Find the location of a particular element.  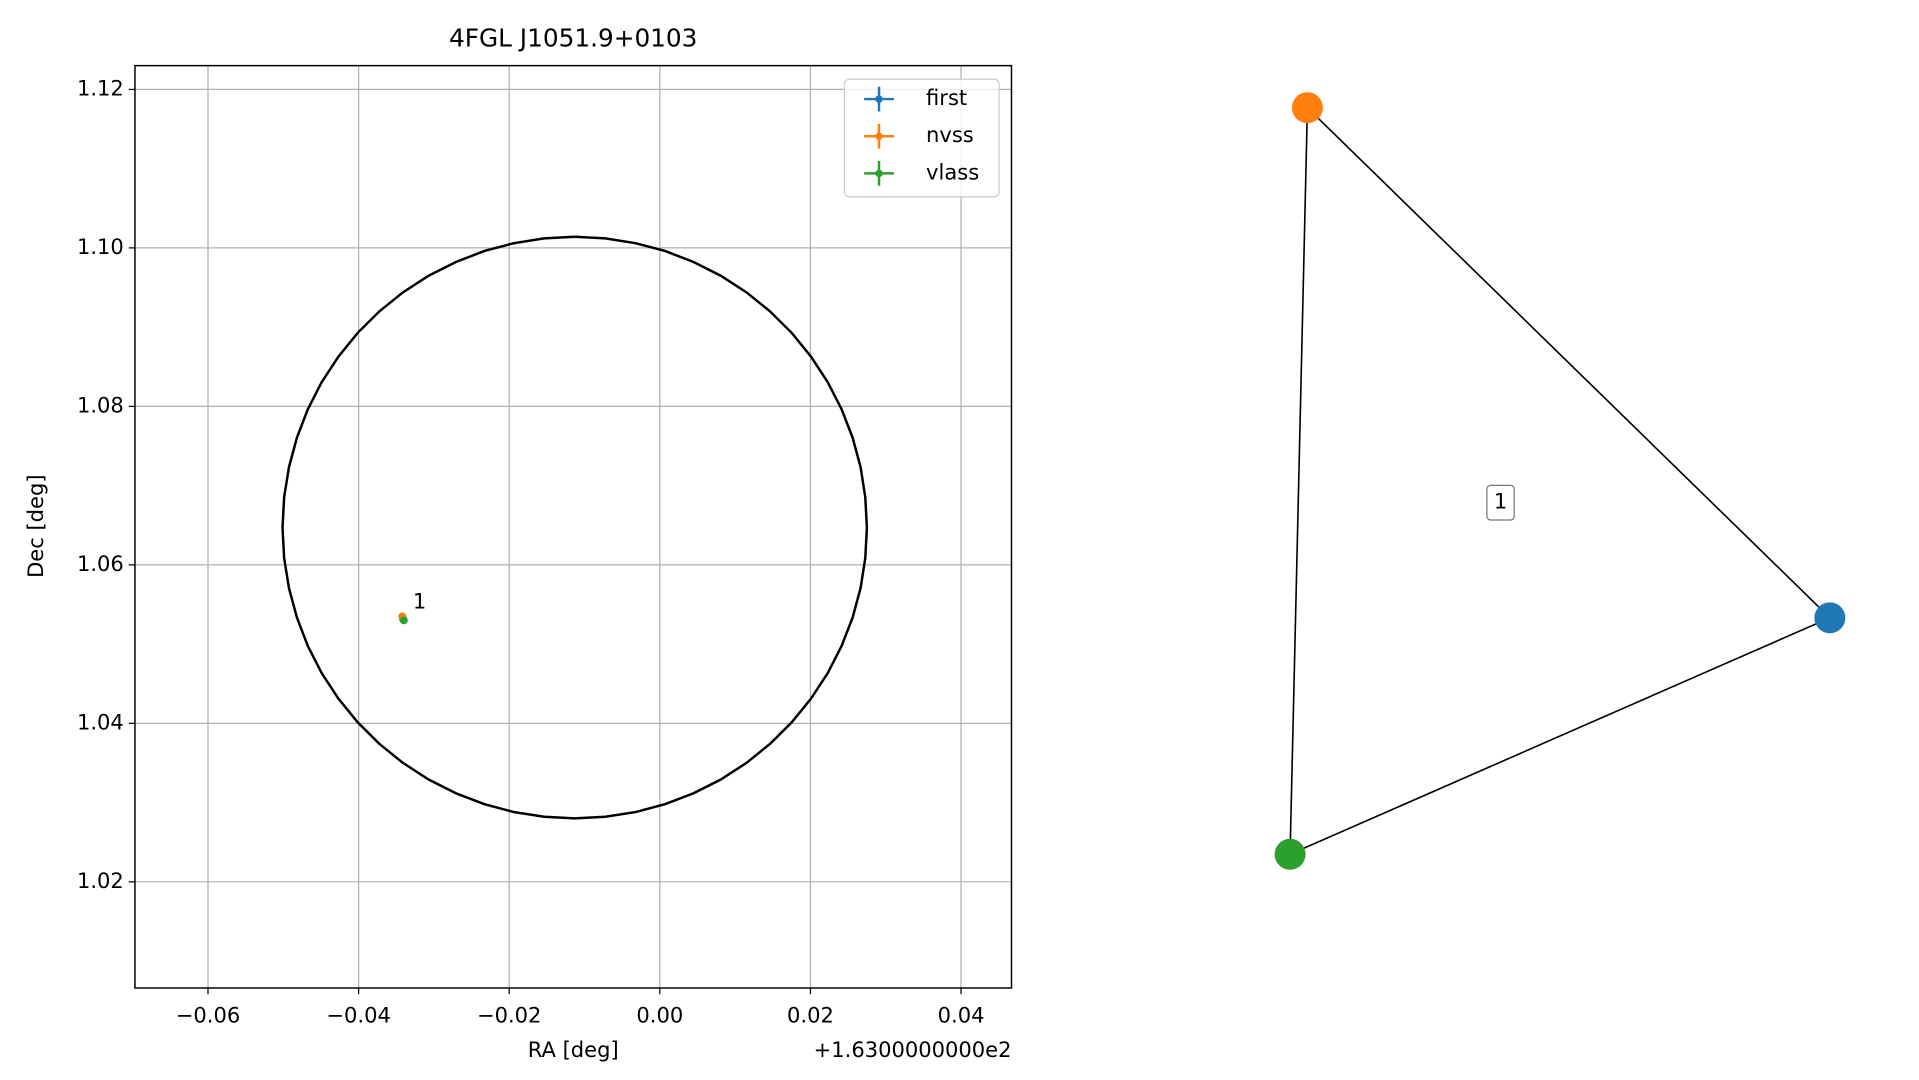

annotation: 1 is located at coordinates (419, 601).